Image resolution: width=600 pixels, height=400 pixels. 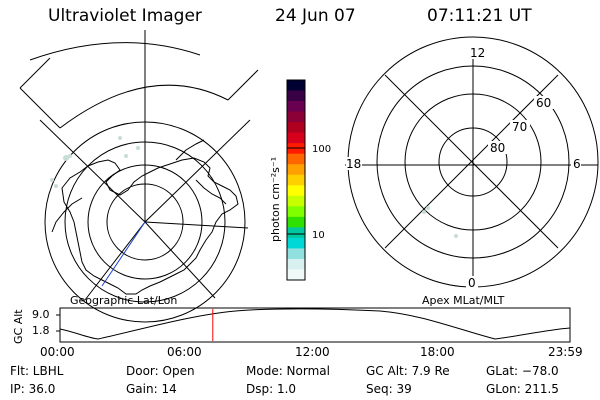 What do you see at coordinates (67, 215) in the screenshot?
I see `peninsula-coast` at bounding box center [67, 215].